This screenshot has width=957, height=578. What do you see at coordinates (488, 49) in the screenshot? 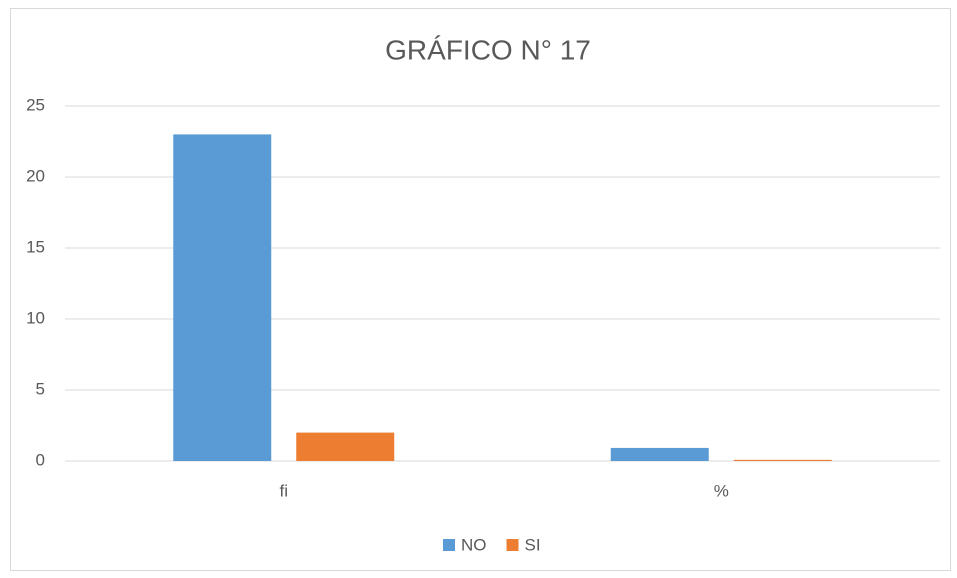
I see `chart-title: GRÁFICO N° 17` at bounding box center [488, 49].